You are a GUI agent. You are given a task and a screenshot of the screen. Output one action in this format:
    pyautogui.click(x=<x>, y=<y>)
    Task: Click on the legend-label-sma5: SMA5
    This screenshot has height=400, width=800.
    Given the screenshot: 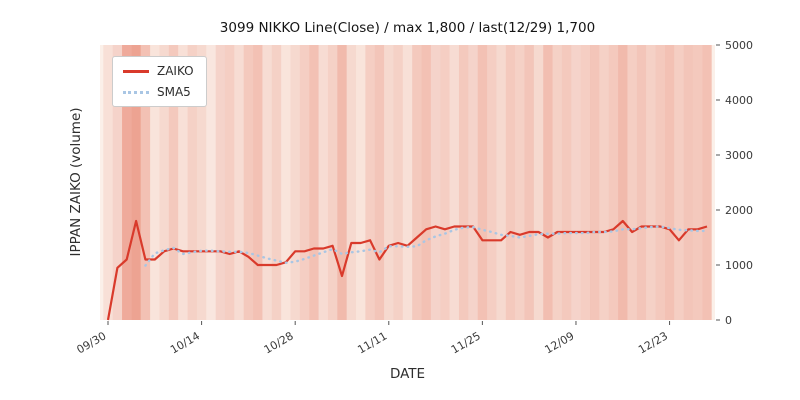 What is the action you would take?
    pyautogui.click(x=174, y=92)
    